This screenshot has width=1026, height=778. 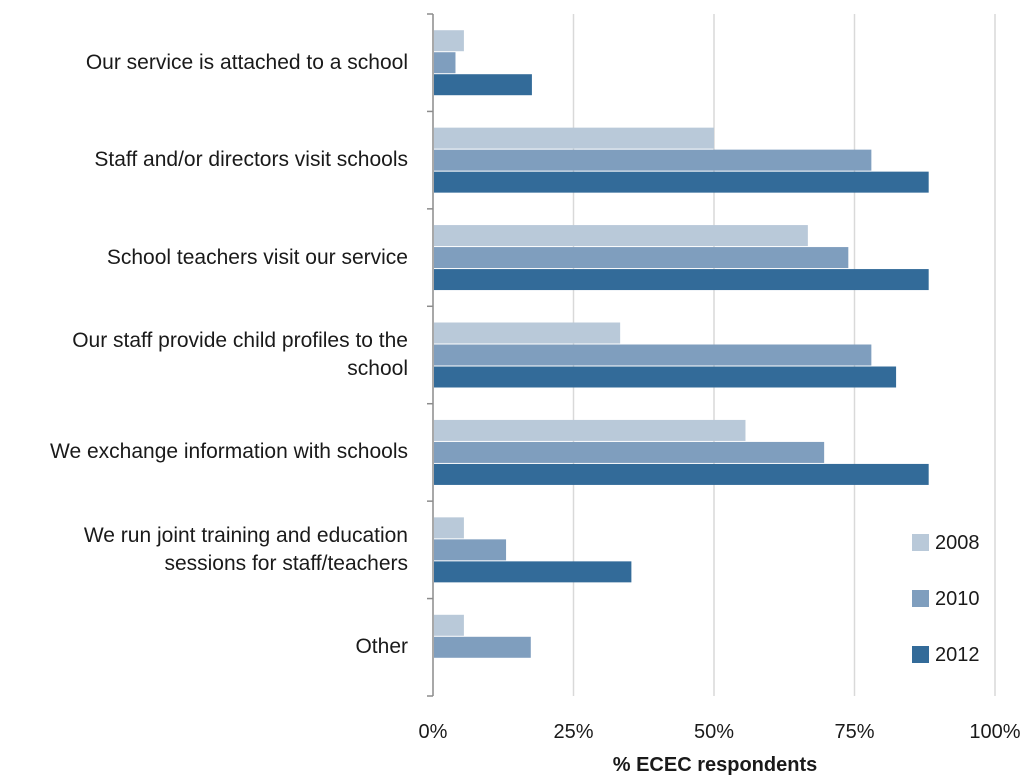 What do you see at coordinates (854, 732) in the screenshot?
I see `x-tick-label: 75%` at bounding box center [854, 732].